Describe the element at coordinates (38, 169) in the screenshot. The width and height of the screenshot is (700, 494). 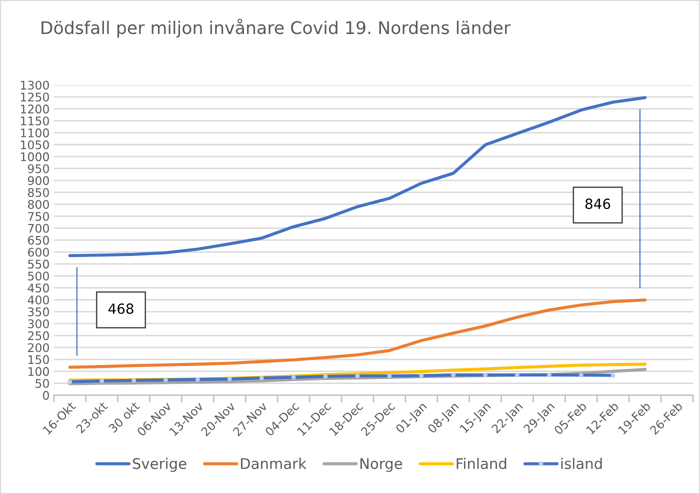
I see `y-tick-label: 950` at that location.